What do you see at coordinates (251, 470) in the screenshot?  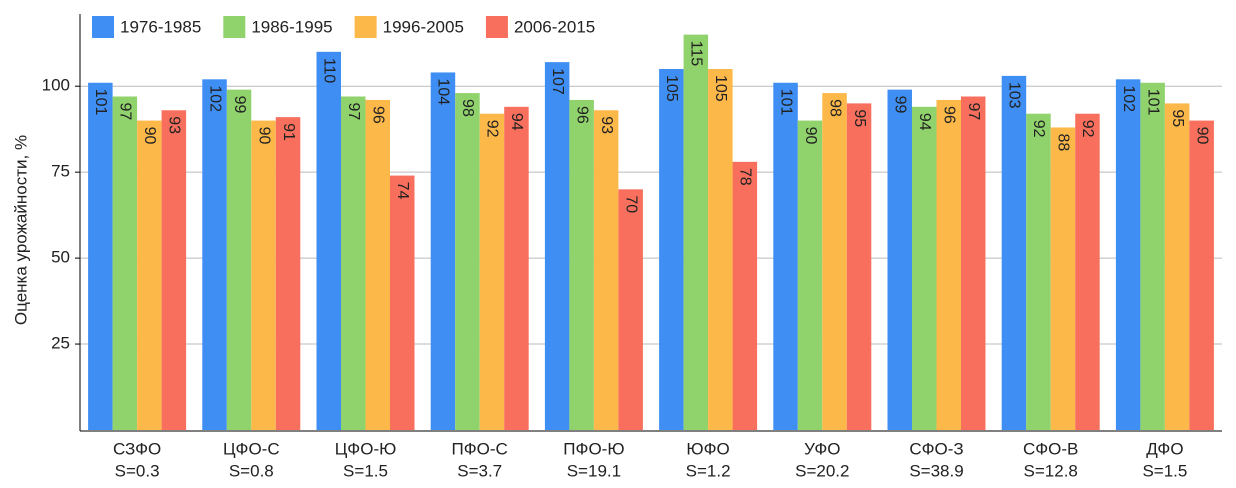 I see `x-tick-label: S=0.8` at bounding box center [251, 470].